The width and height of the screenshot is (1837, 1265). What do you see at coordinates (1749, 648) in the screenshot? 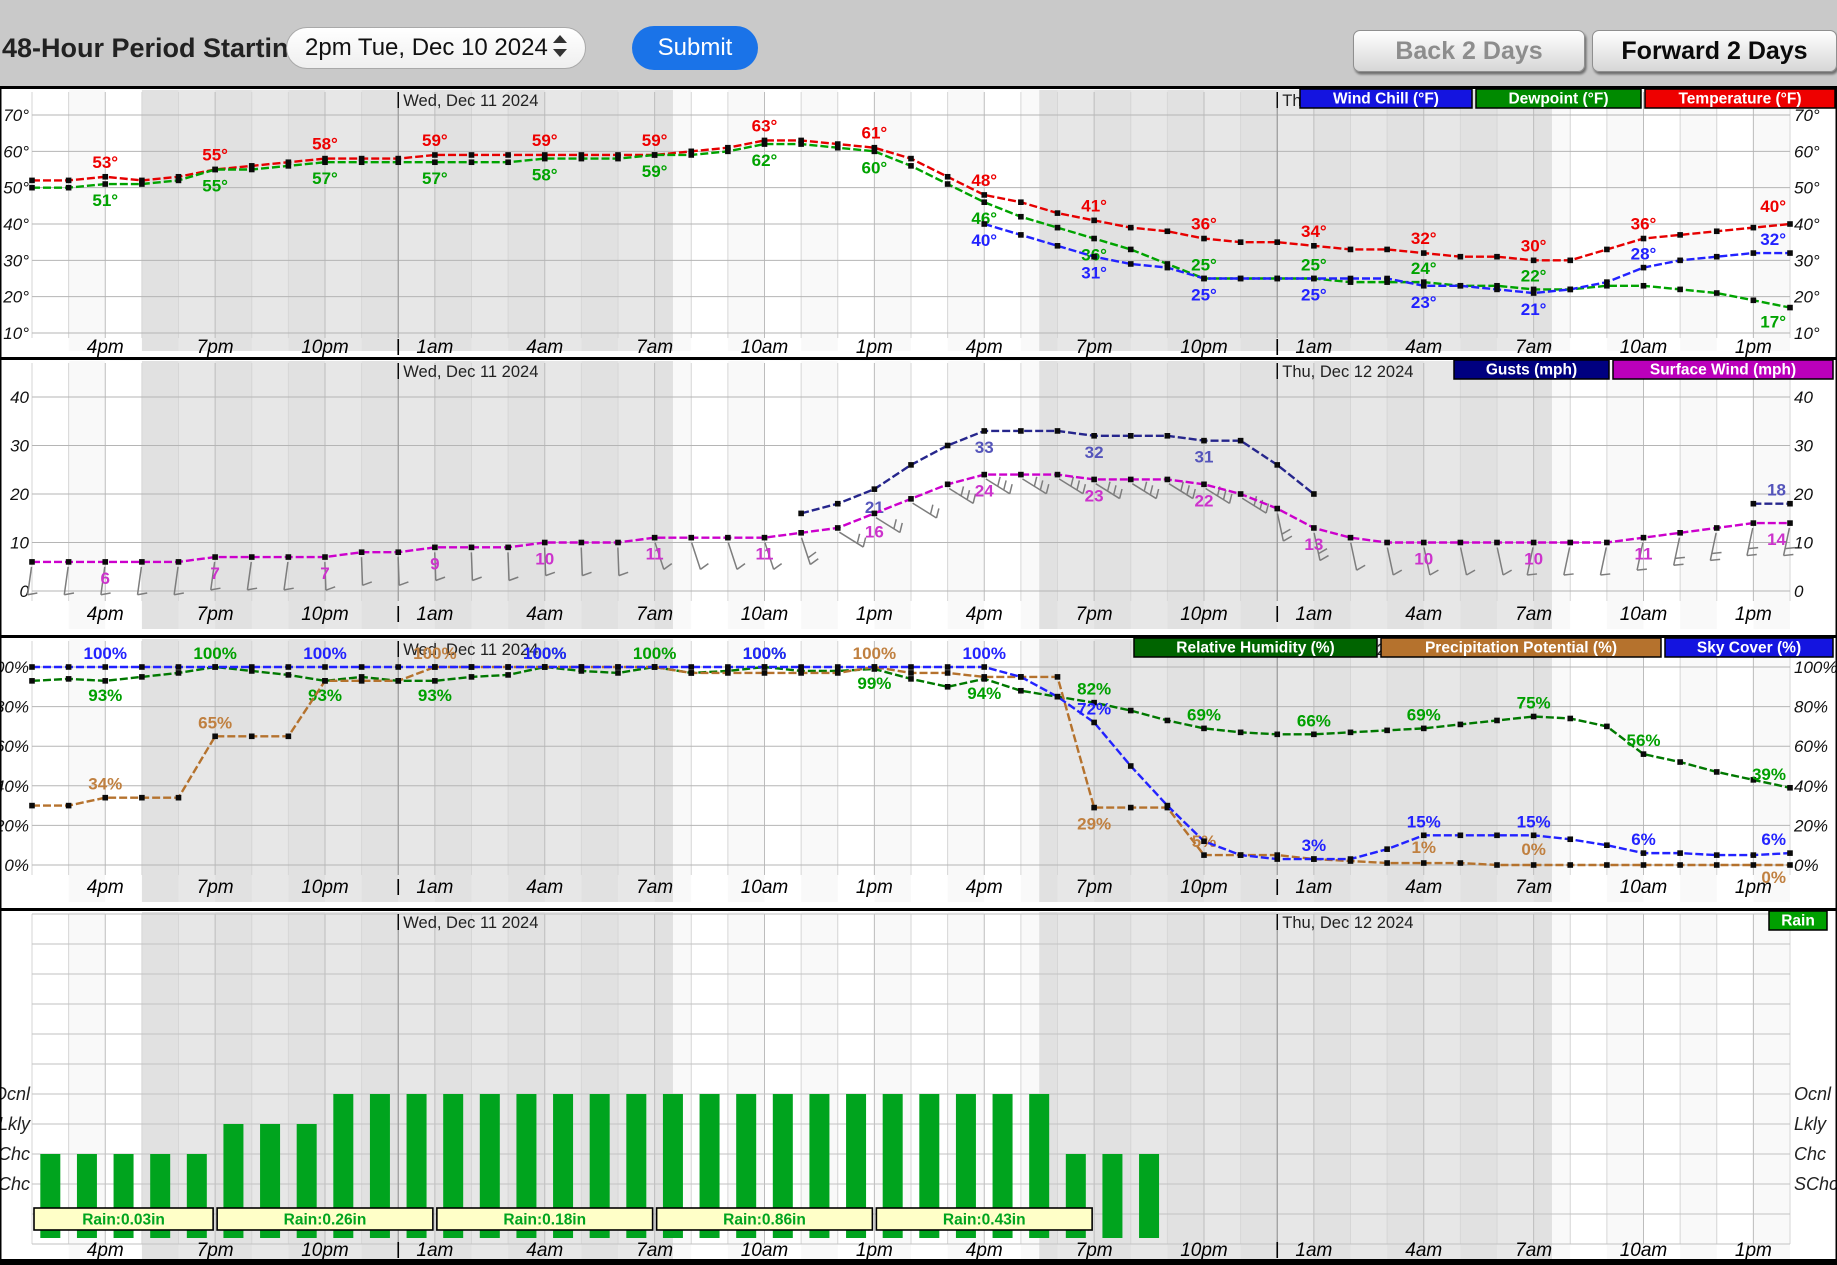
I see `svg-text: Sky Cover (%)` at bounding box center [1749, 648].